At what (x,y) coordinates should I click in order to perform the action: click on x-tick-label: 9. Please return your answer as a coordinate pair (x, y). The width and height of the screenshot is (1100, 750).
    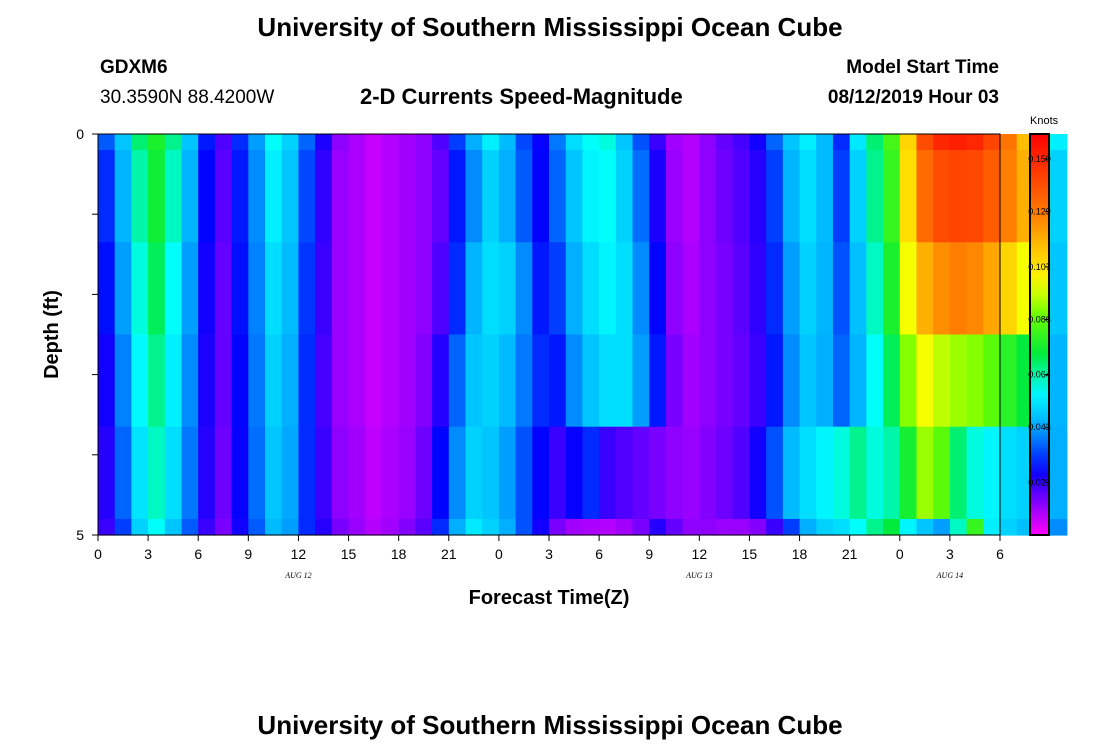
    Looking at the image, I should click on (649, 554).